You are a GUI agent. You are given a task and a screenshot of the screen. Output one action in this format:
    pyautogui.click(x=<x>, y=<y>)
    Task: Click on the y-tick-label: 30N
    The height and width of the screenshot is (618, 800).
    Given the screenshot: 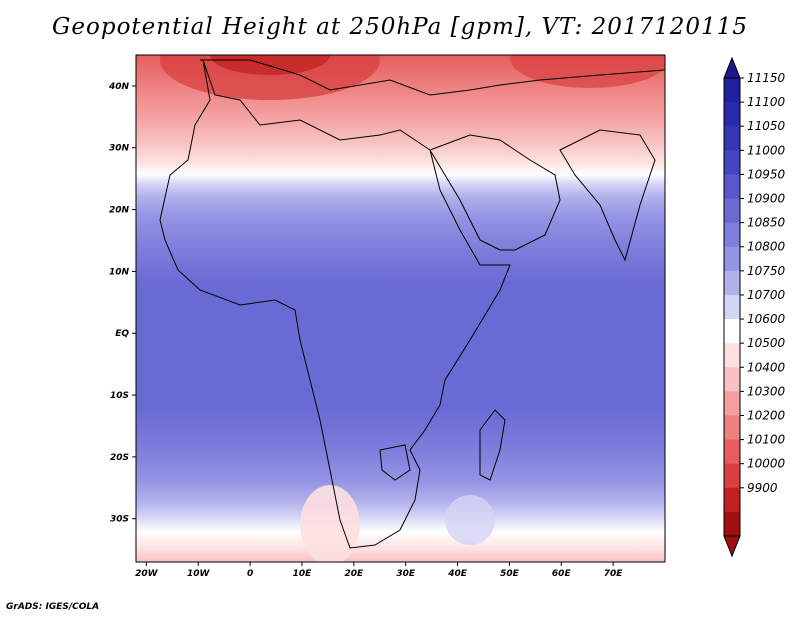 What is the action you would take?
    pyautogui.click(x=119, y=149)
    